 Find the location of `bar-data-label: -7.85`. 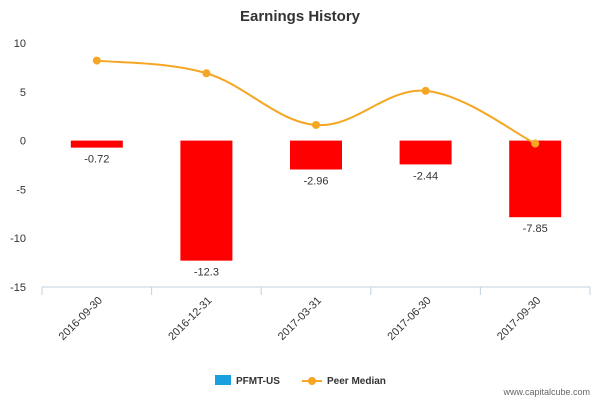

bar-data-label: -7.85 is located at coordinates (535, 229).